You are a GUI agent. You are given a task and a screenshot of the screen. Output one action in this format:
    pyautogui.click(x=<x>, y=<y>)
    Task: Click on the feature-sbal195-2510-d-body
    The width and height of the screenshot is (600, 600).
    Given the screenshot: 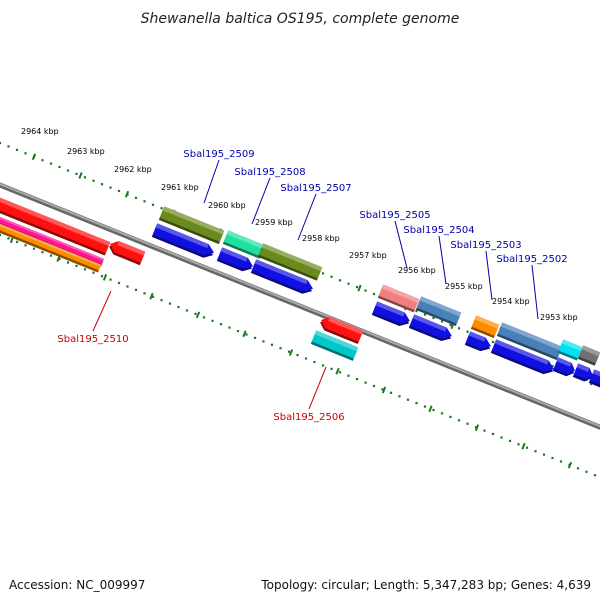 What is the action you would take?
    pyautogui.click(x=128, y=252)
    